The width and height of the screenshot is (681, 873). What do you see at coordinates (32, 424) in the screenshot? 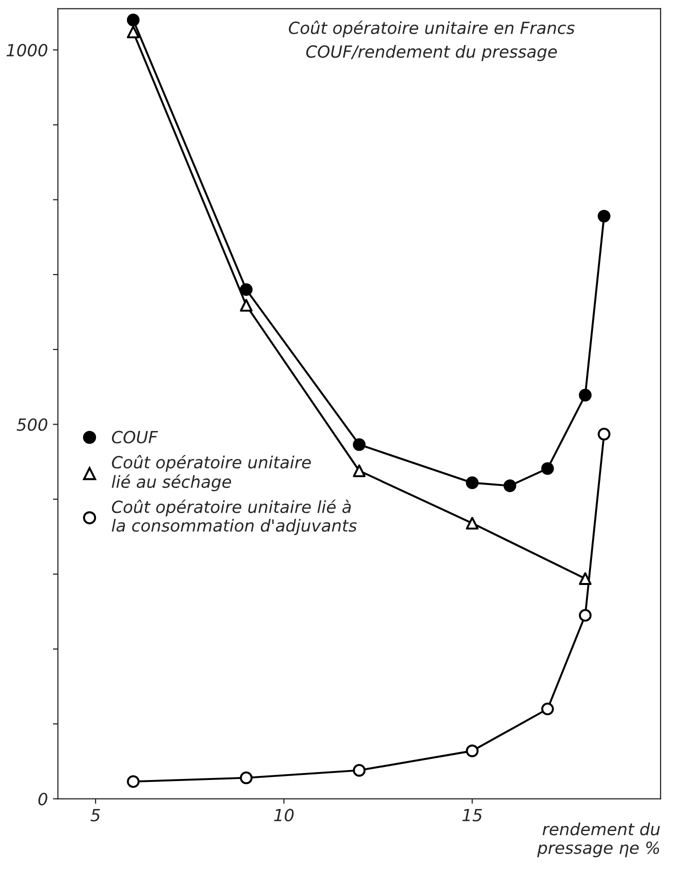
I see `y-tick-label: 500` at bounding box center [32, 424].